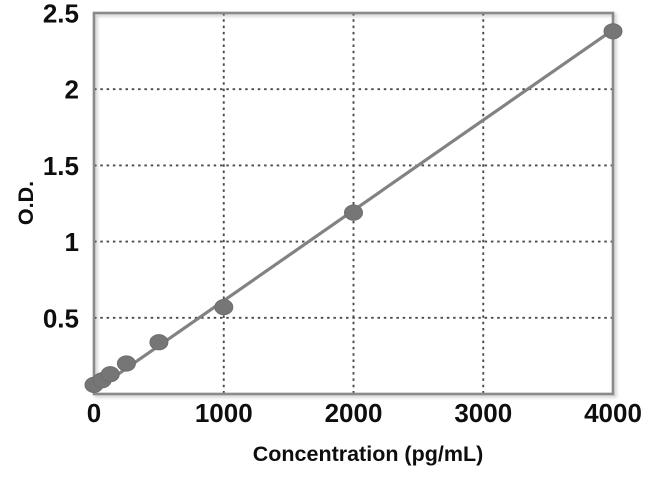 The width and height of the screenshot is (650, 479). I want to click on y-axis-title: O.D., so click(26, 203).